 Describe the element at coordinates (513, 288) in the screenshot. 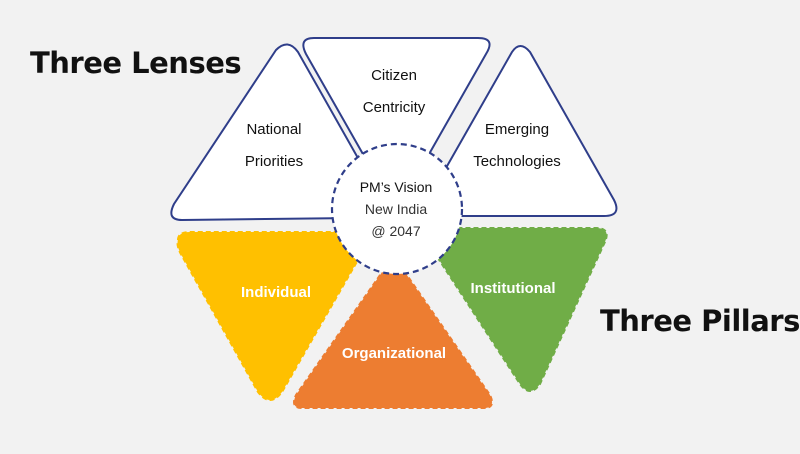

I see `pillar-label-institutional: Institutional` at that location.